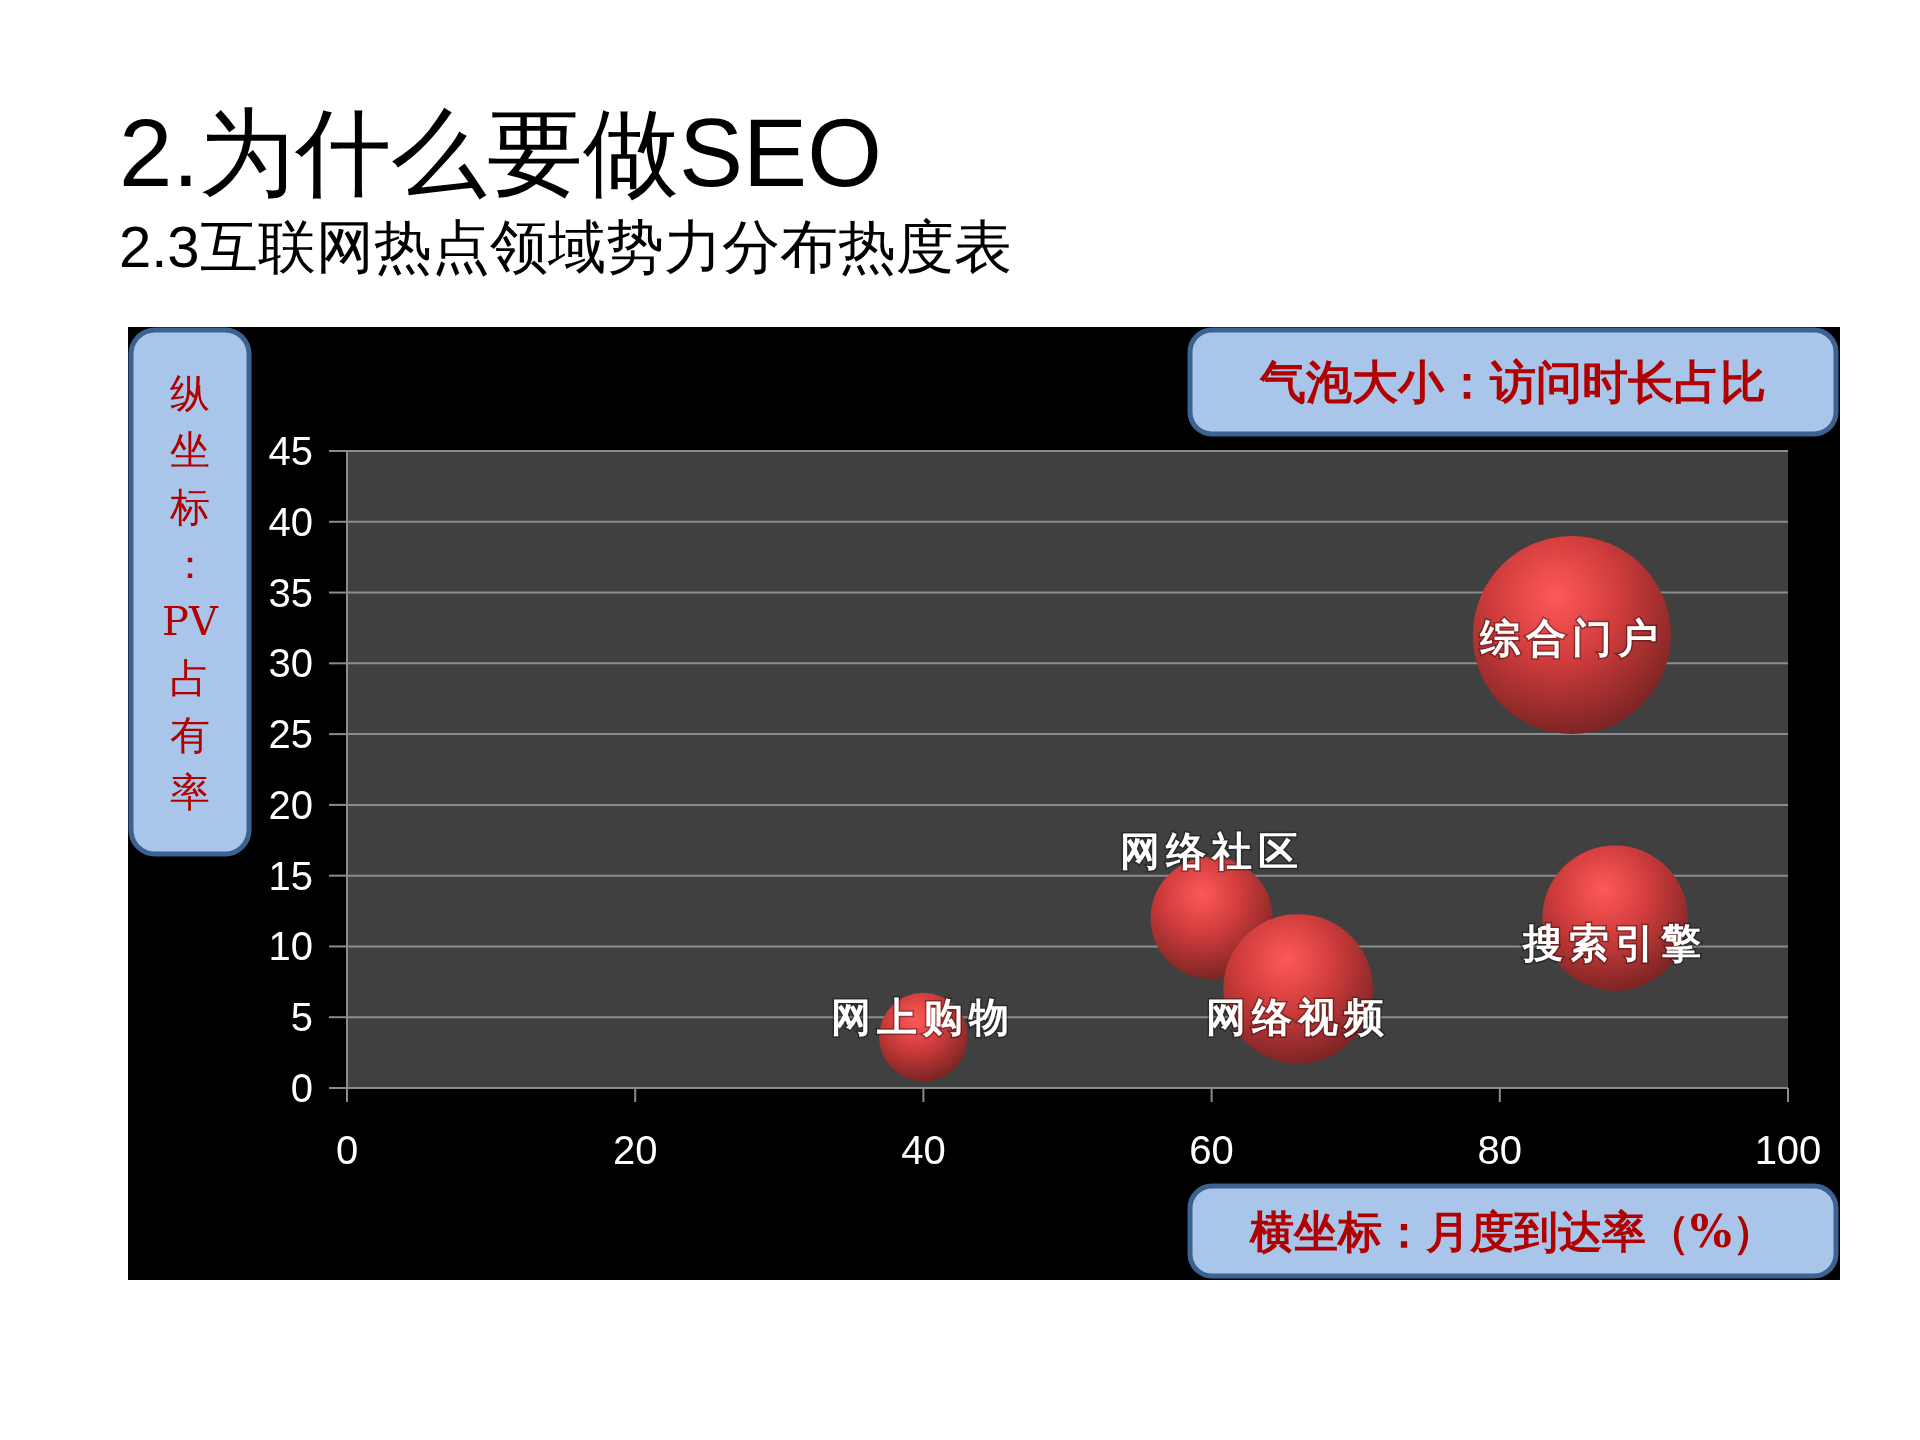 This screenshot has width=1920, height=1440. Describe the element at coordinates (290, 946) in the screenshot. I see `y-tick-label: 10` at that location.